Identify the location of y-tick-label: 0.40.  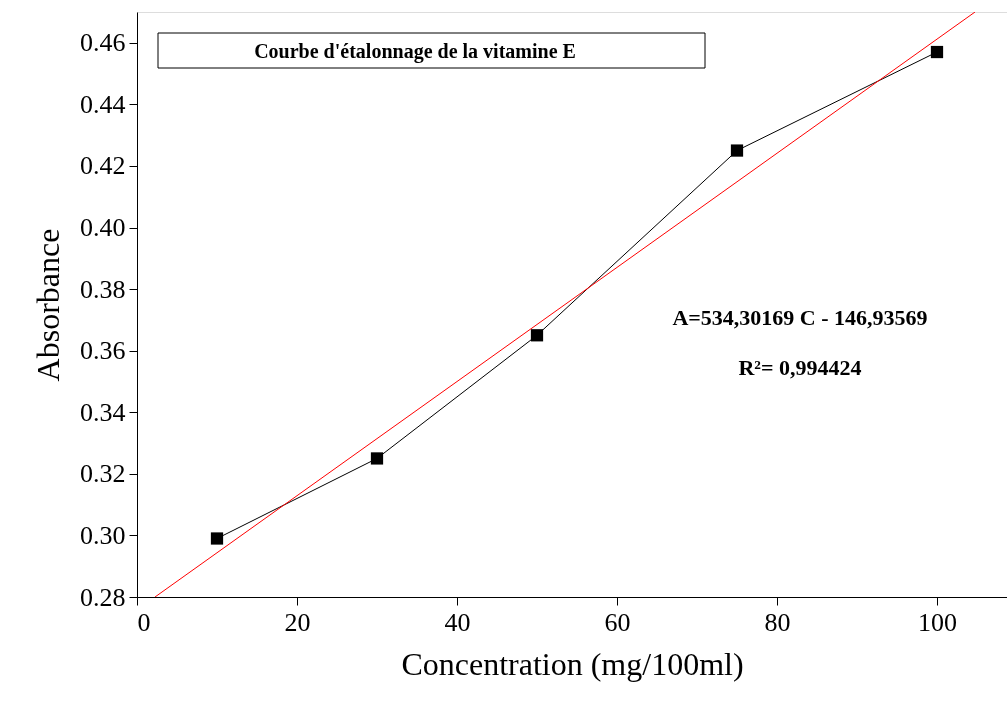
(103, 228).